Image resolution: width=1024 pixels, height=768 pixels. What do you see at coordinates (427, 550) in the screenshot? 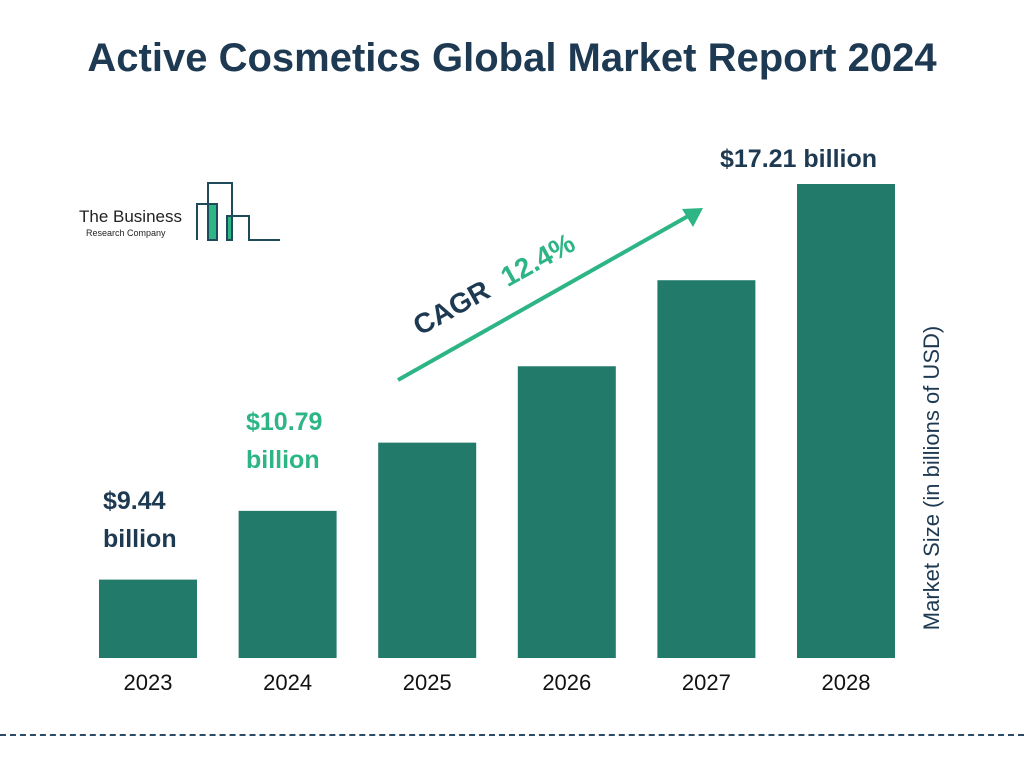
I see `bar-2025` at bounding box center [427, 550].